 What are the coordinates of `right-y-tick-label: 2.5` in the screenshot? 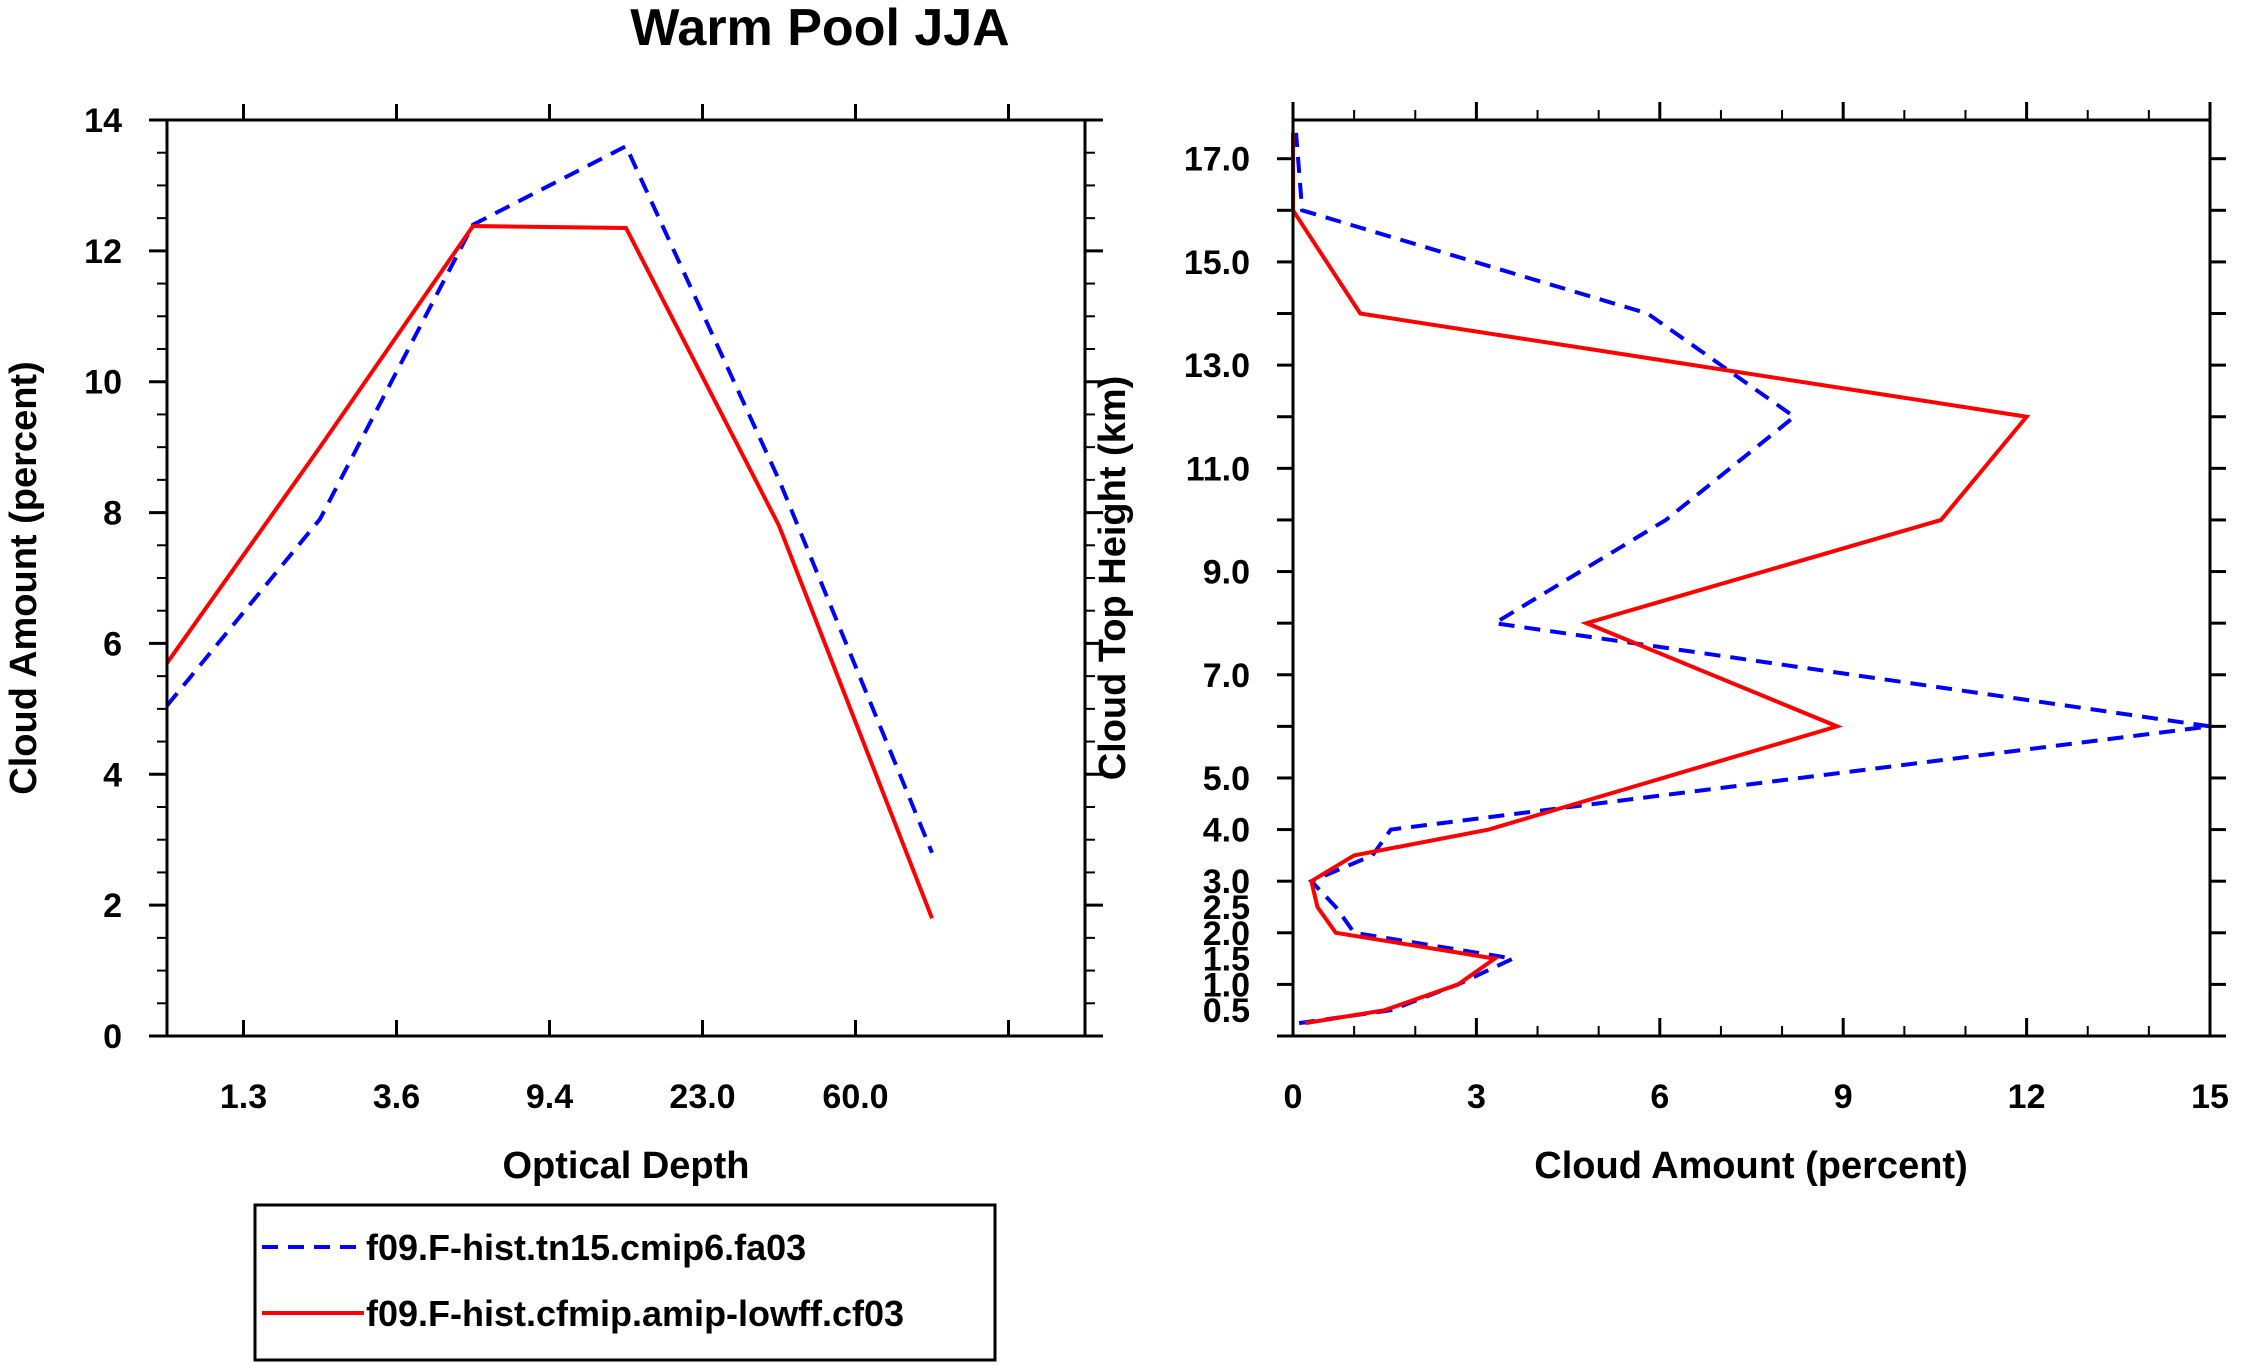 It's located at (1226, 908).